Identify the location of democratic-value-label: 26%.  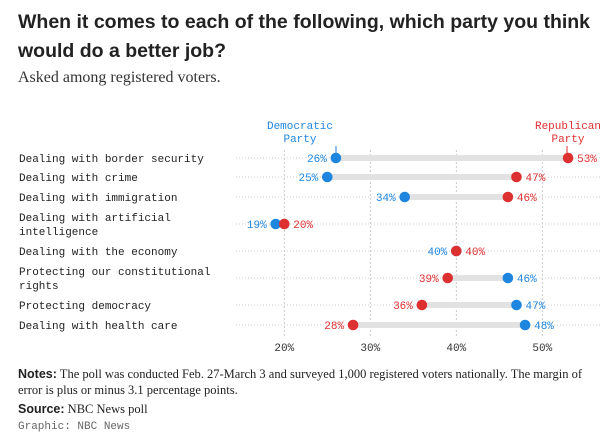
(317, 160).